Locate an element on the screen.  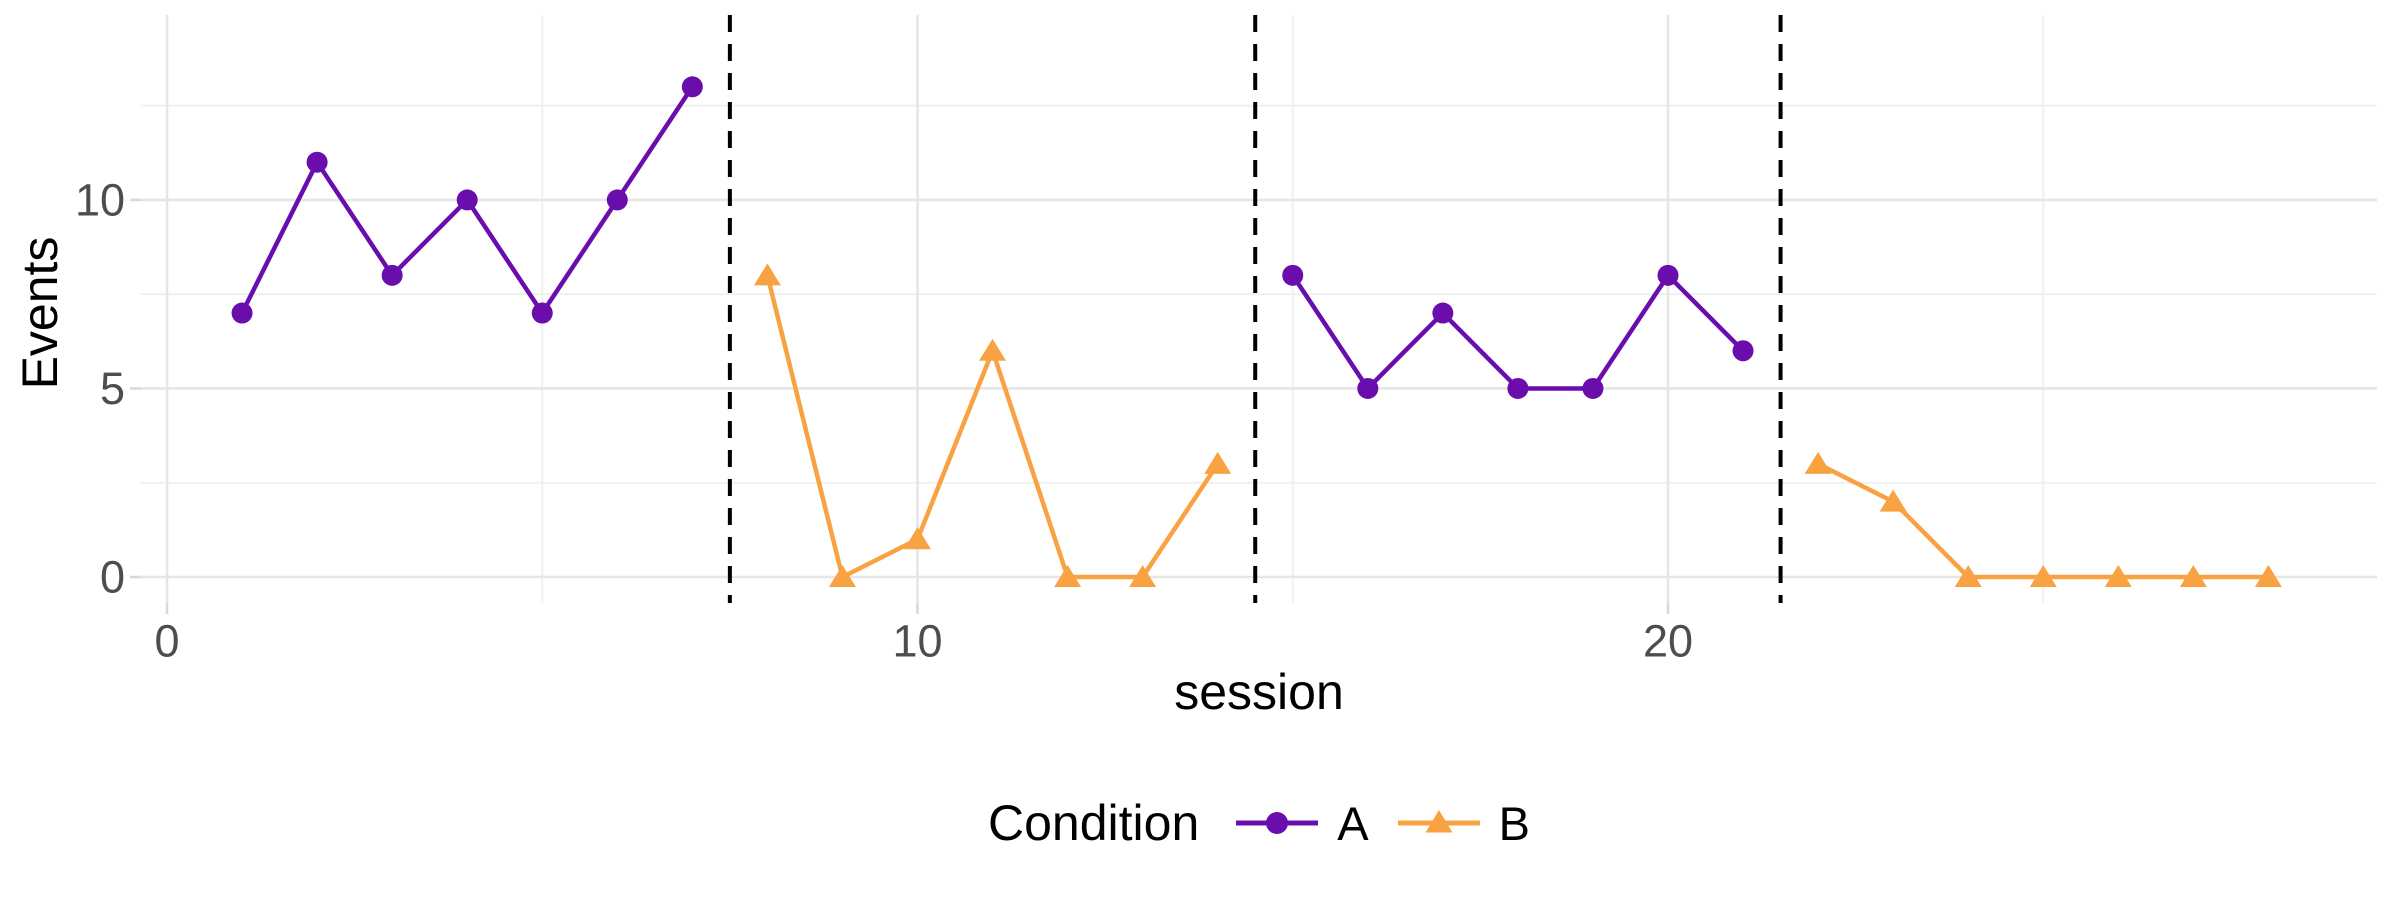
x-tick-label: 10 is located at coordinates (917, 641).